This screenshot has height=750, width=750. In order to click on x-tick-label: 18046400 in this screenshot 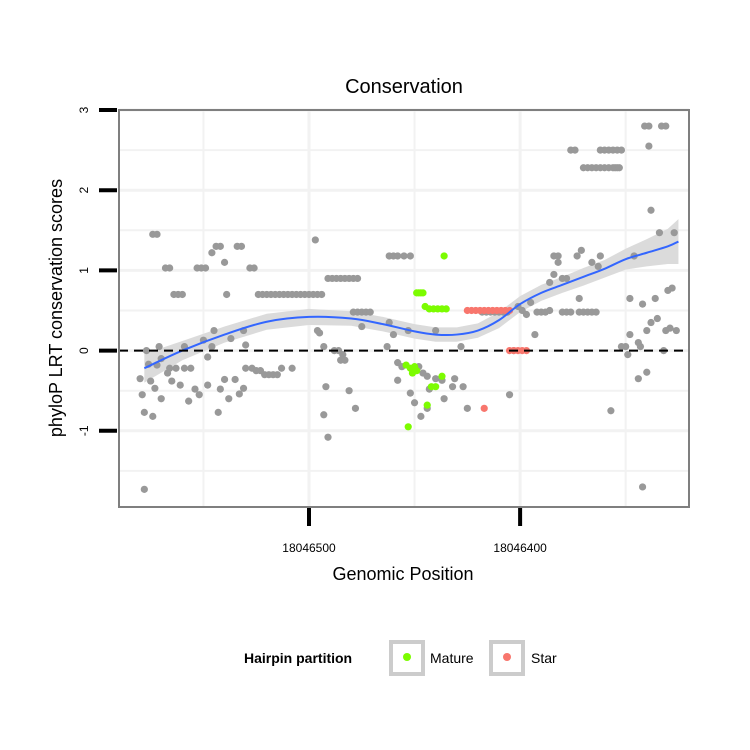, I will do `click(520, 548)`.